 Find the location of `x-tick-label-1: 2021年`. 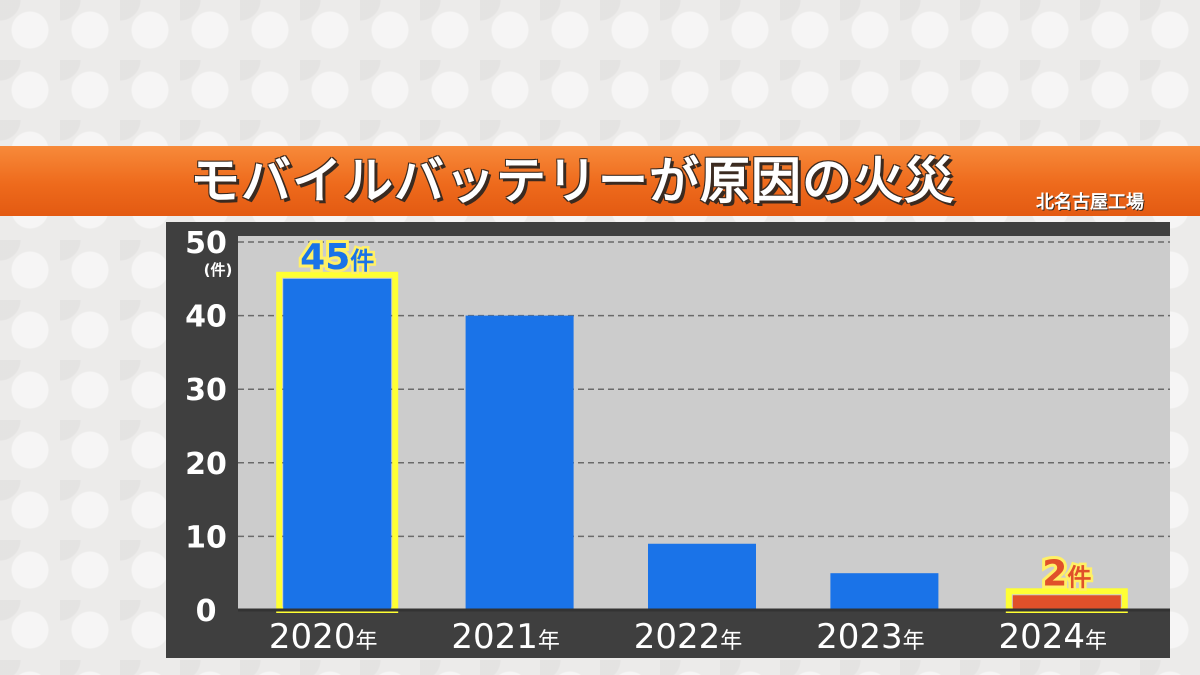

x-tick-label-1: 2021年 is located at coordinates (505, 637).